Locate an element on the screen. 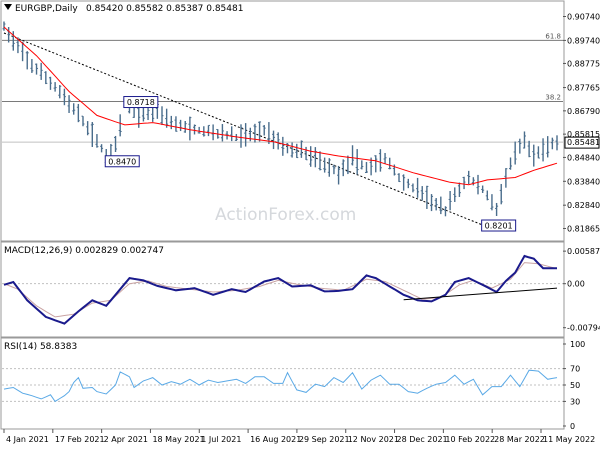 This screenshot has width=600, height=450. x-axis-tick-label: 1 Jul 2021 is located at coordinates (221, 439).